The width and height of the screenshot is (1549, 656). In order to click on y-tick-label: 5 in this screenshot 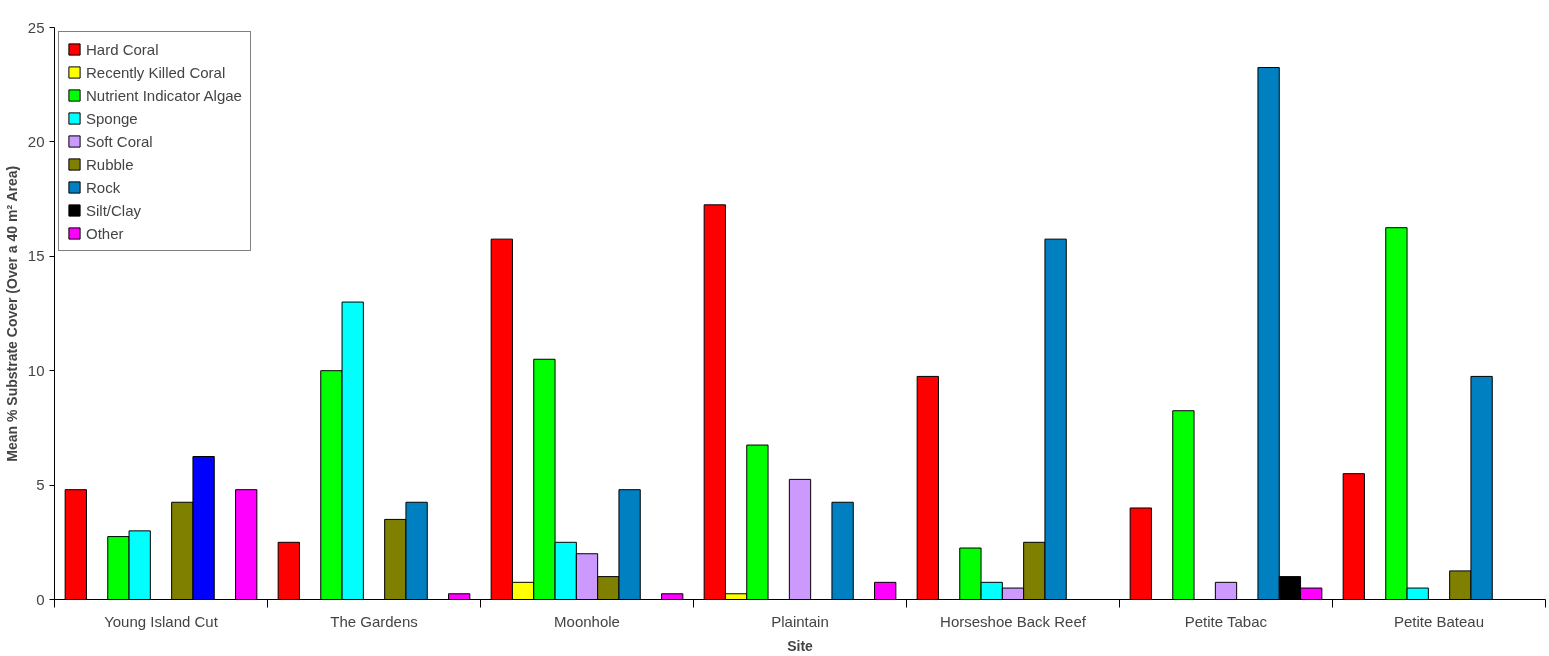, I will do `click(40, 485)`.